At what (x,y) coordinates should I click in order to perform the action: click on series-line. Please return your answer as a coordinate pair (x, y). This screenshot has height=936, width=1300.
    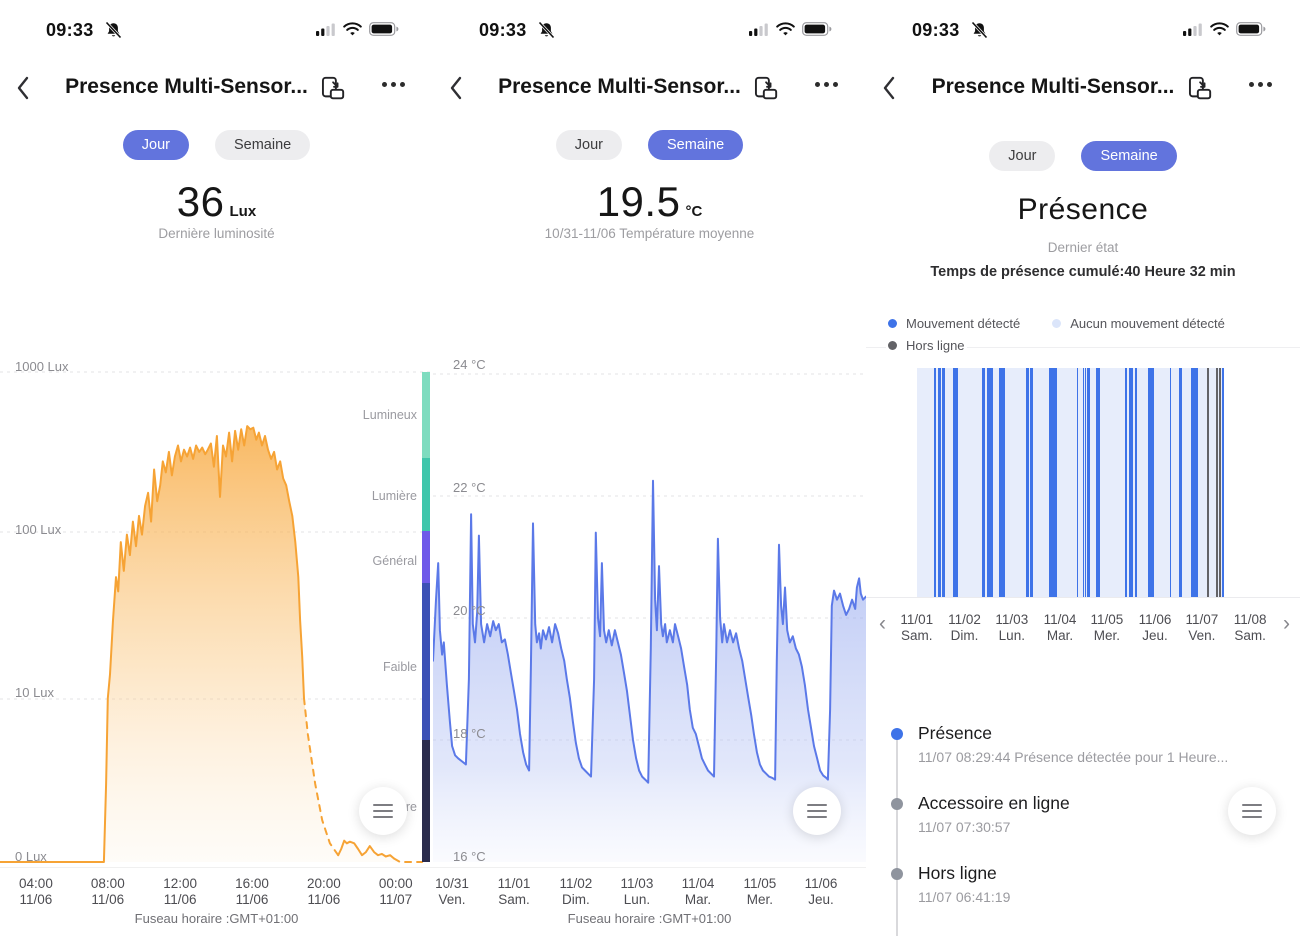
    Looking at the image, I should click on (321, 777).